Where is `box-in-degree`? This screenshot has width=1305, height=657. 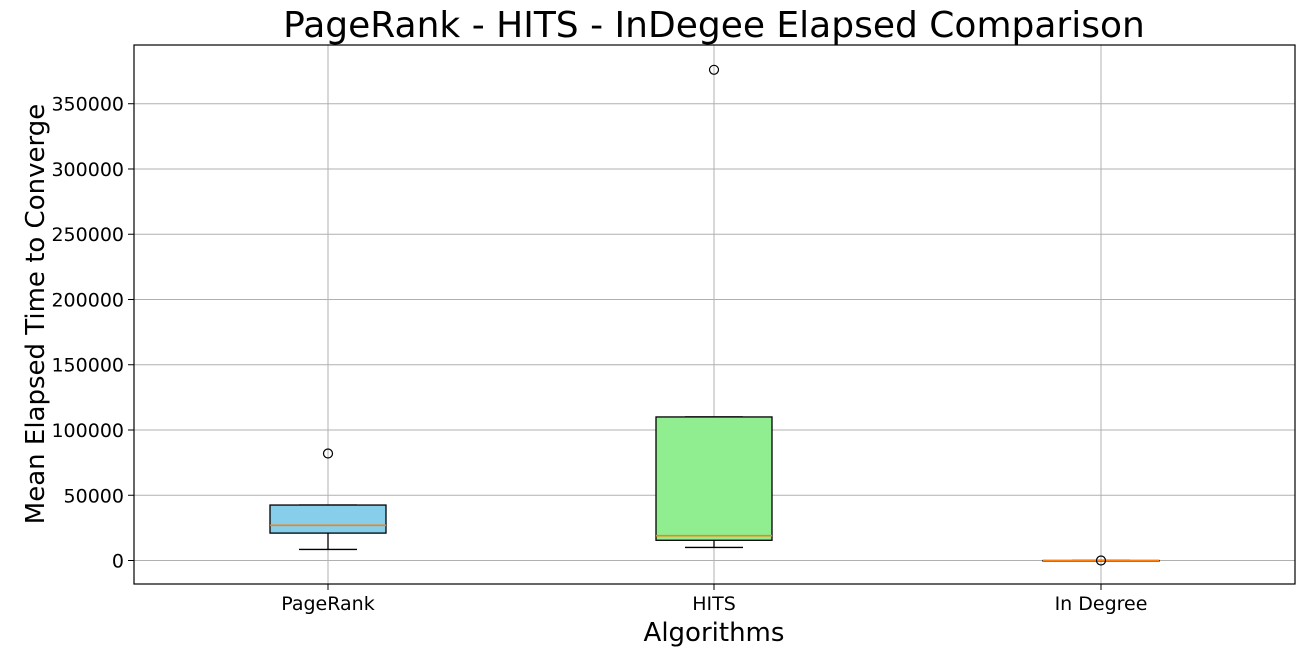
box-in-degree is located at coordinates (1101, 560).